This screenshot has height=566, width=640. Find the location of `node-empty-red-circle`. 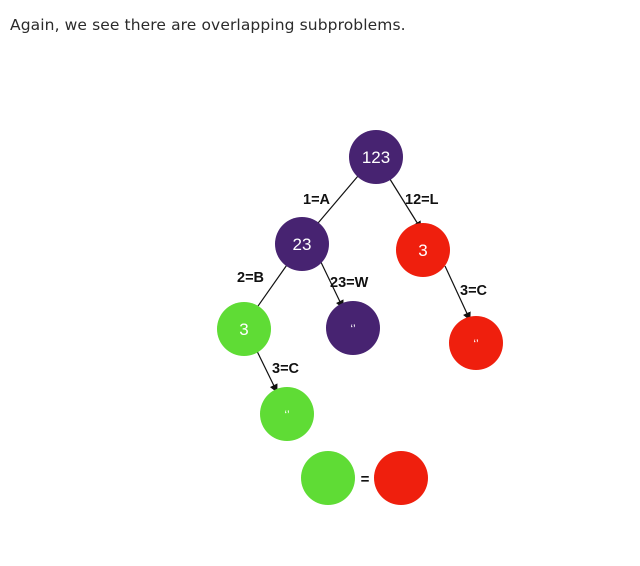

node-empty-red-circle is located at coordinates (476, 343).